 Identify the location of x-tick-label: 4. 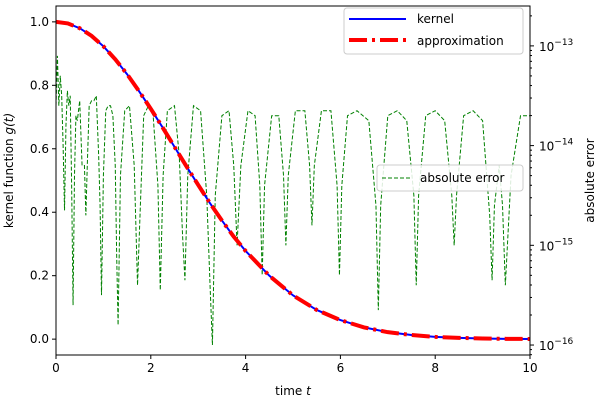
(246, 368).